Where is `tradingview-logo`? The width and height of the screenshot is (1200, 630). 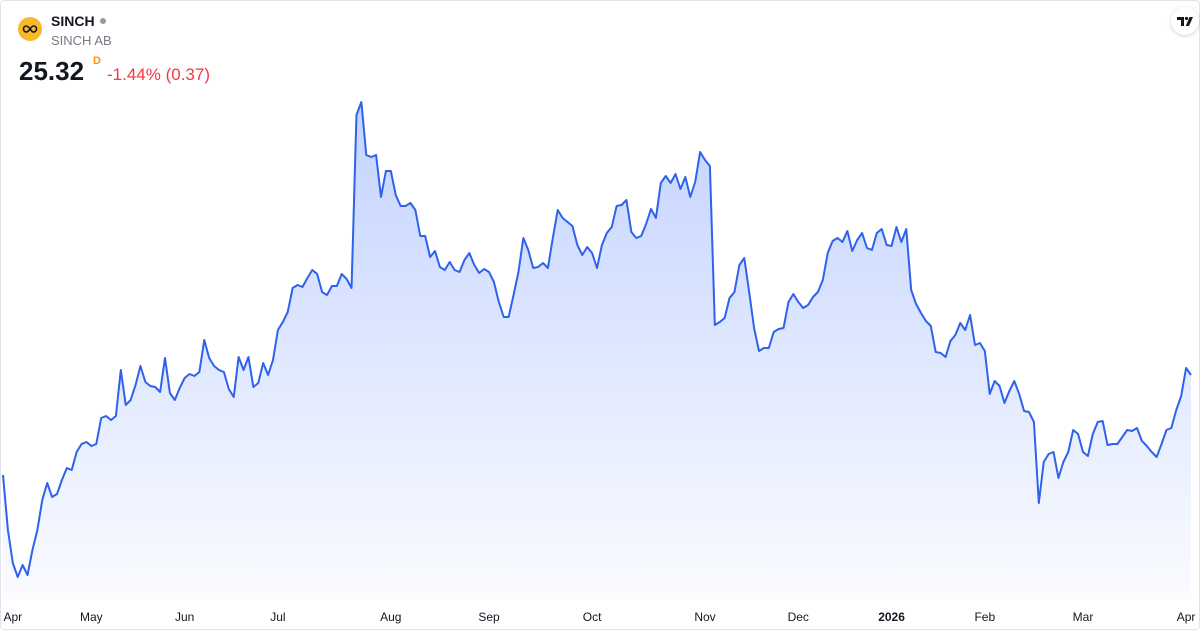 tradingview-logo is located at coordinates (1185, 21).